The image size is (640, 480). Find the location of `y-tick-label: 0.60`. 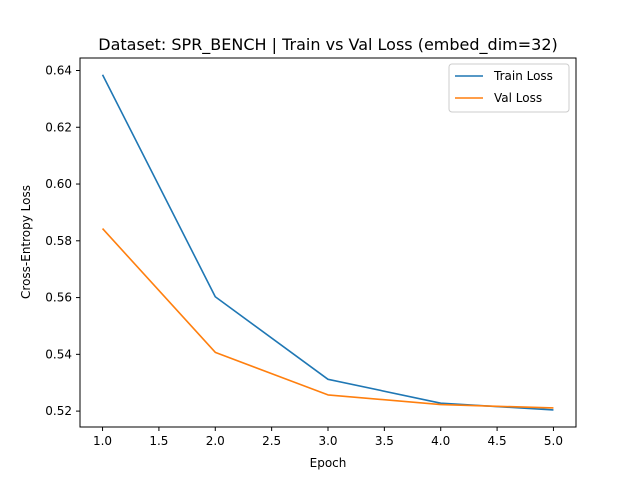

y-tick-label: 0.60 is located at coordinates (58, 184).